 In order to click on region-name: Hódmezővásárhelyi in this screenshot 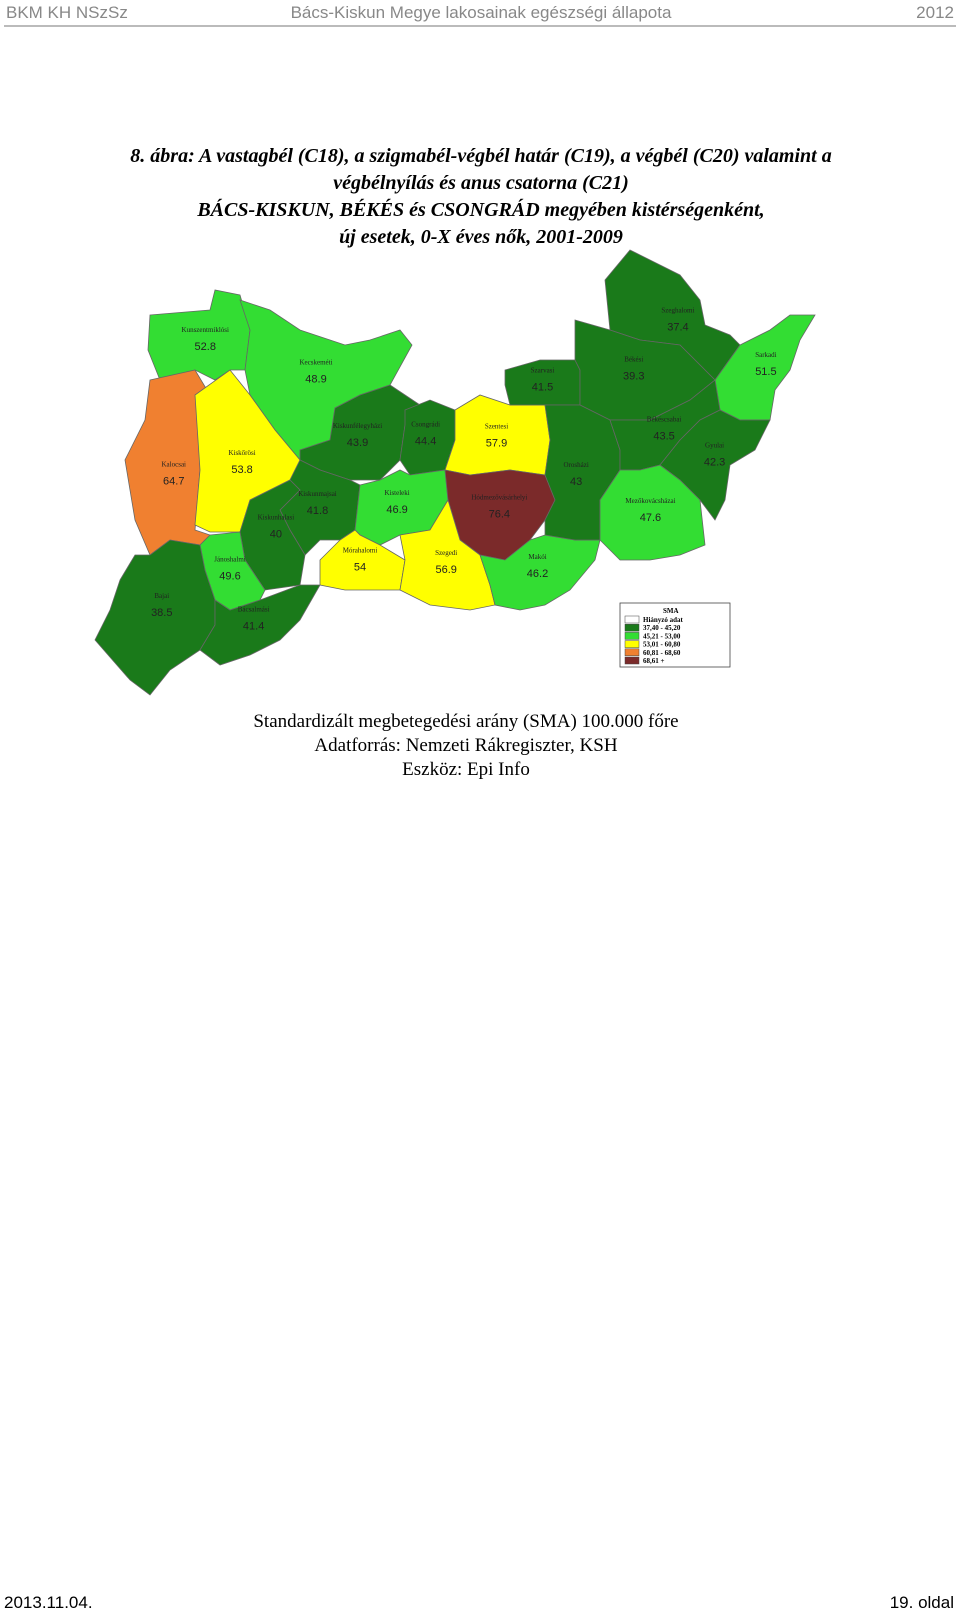, I will do `click(499, 498)`.